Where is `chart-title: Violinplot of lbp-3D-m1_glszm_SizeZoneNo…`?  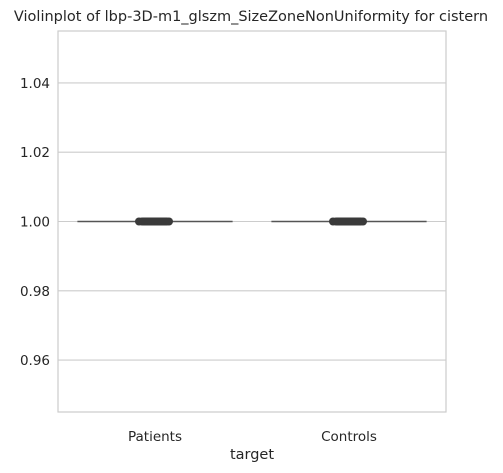 chart-title: Violinplot of lbp-3D-m1_glszm_SizeZoneNo… is located at coordinates (251, 17).